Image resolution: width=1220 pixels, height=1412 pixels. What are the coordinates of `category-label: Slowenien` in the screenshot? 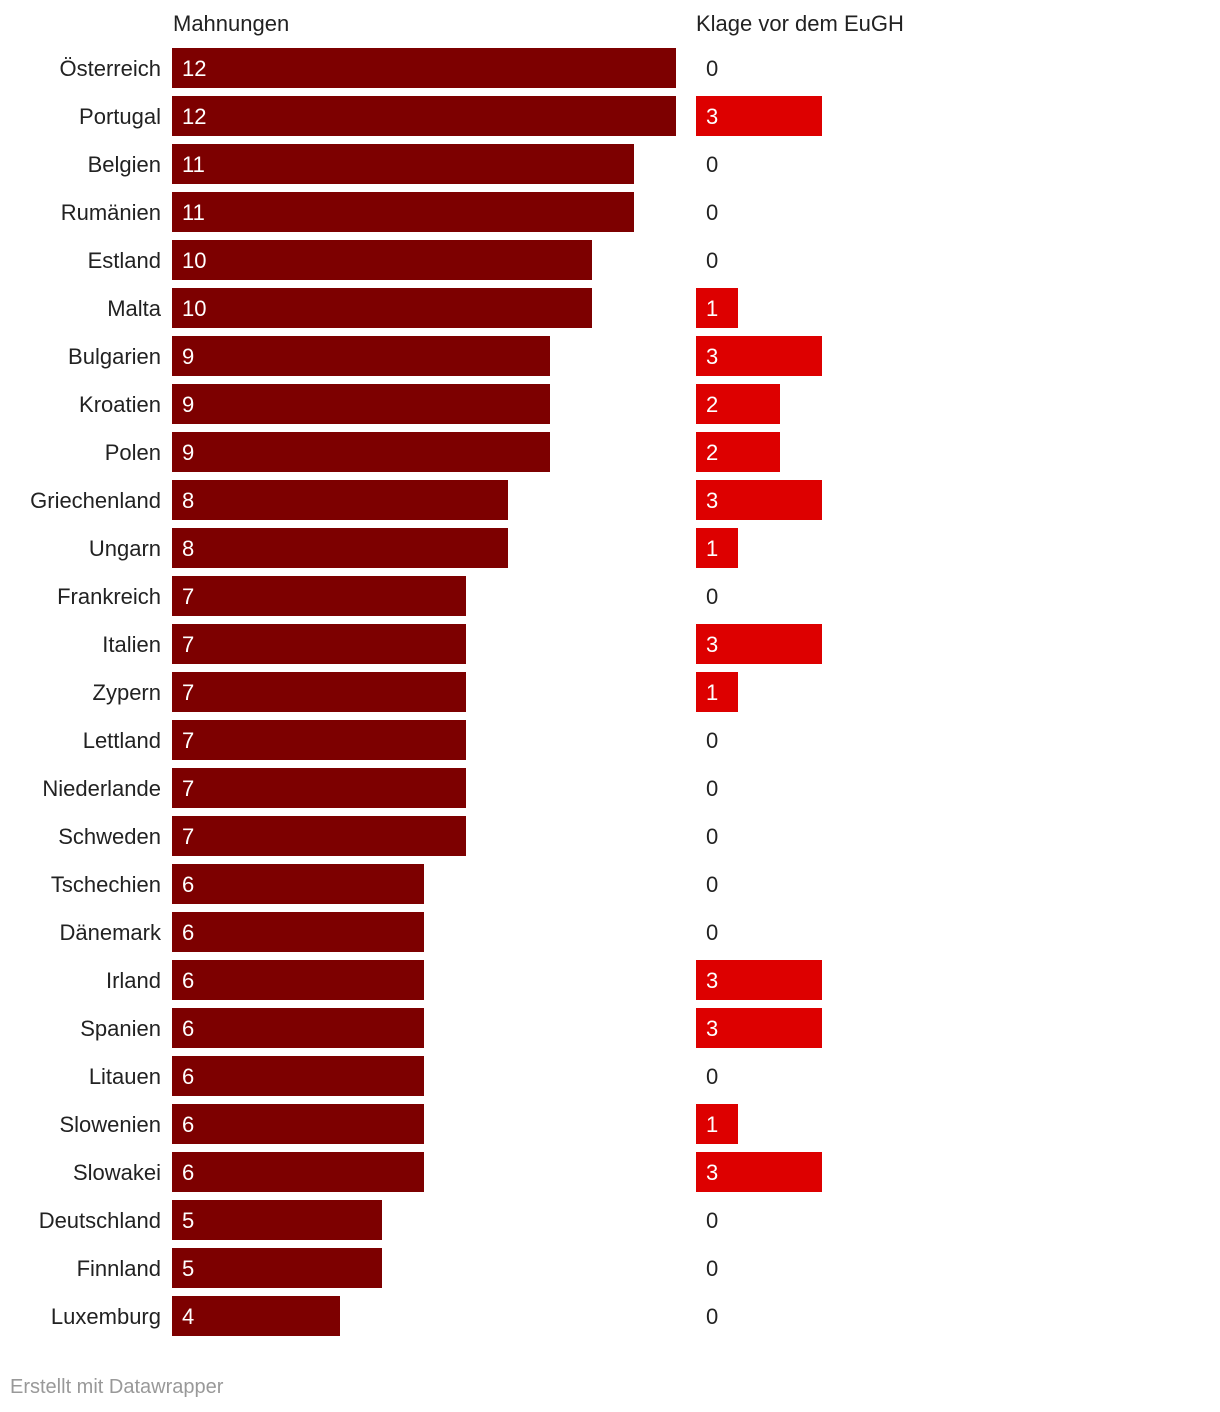 It's located at (110, 1124).